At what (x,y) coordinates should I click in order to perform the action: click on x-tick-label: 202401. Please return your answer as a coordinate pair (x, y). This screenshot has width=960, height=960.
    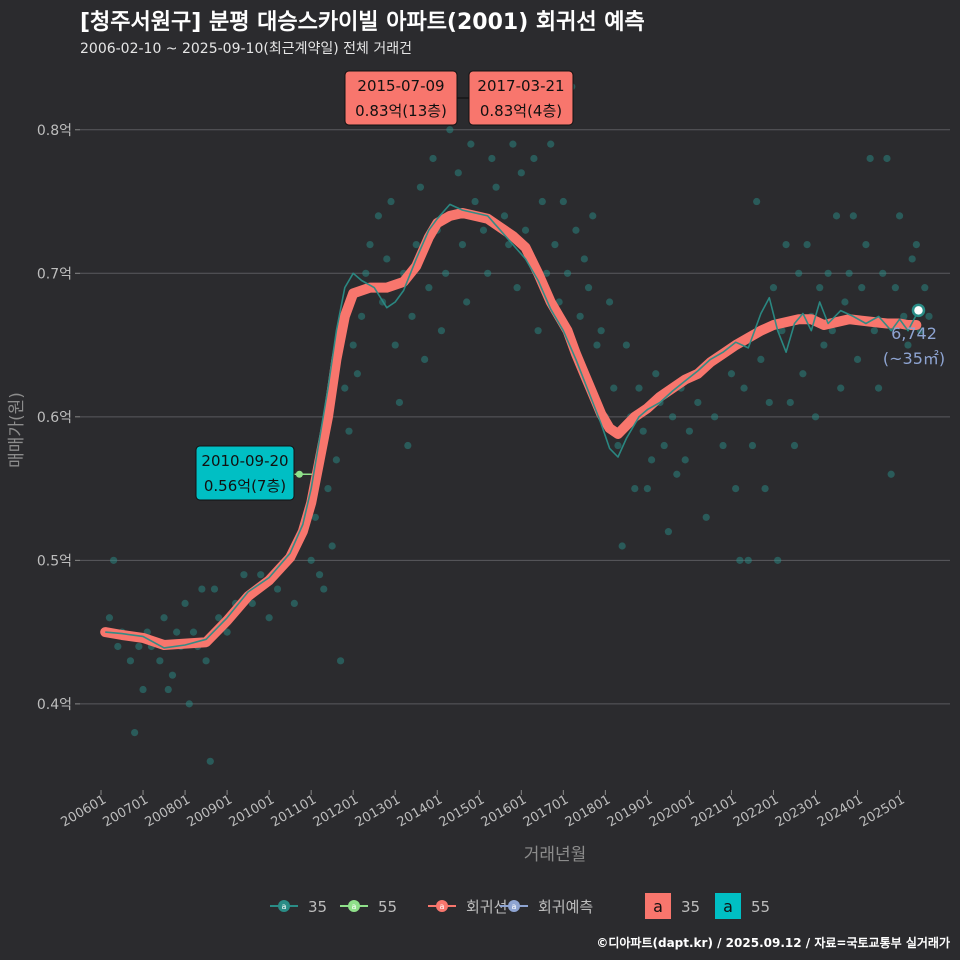
    Looking at the image, I should click on (840, 811).